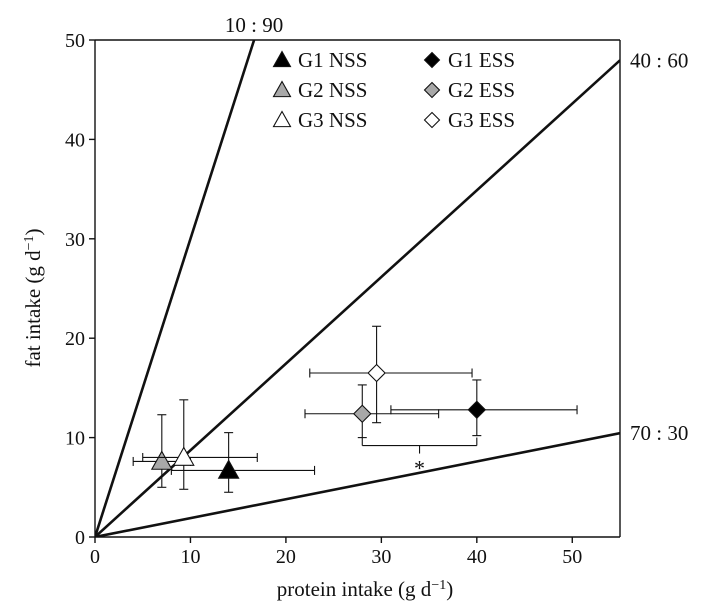 The width and height of the screenshot is (702, 601). What do you see at coordinates (161, 460) in the screenshot?
I see `marker-g2-nss` at bounding box center [161, 460].